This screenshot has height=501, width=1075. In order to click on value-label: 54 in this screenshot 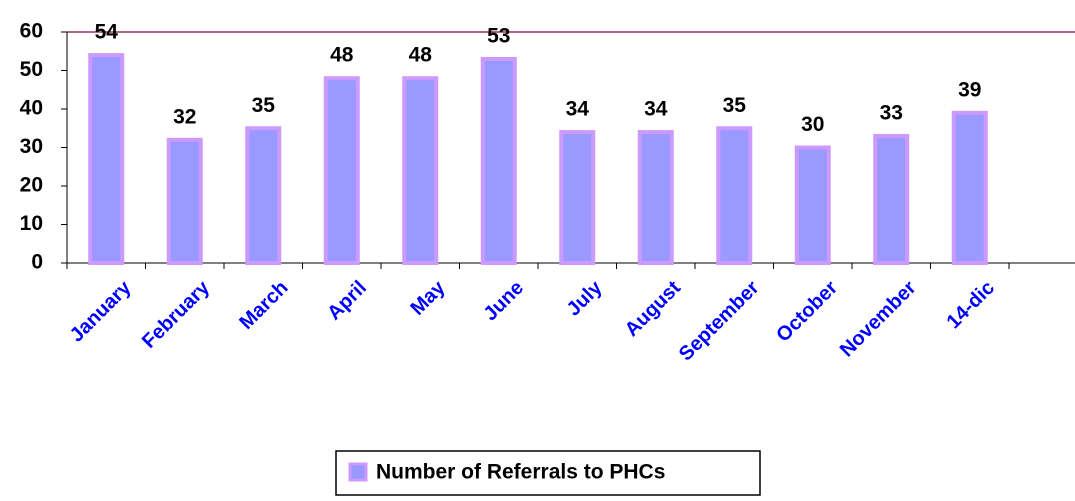, I will do `click(107, 32)`.